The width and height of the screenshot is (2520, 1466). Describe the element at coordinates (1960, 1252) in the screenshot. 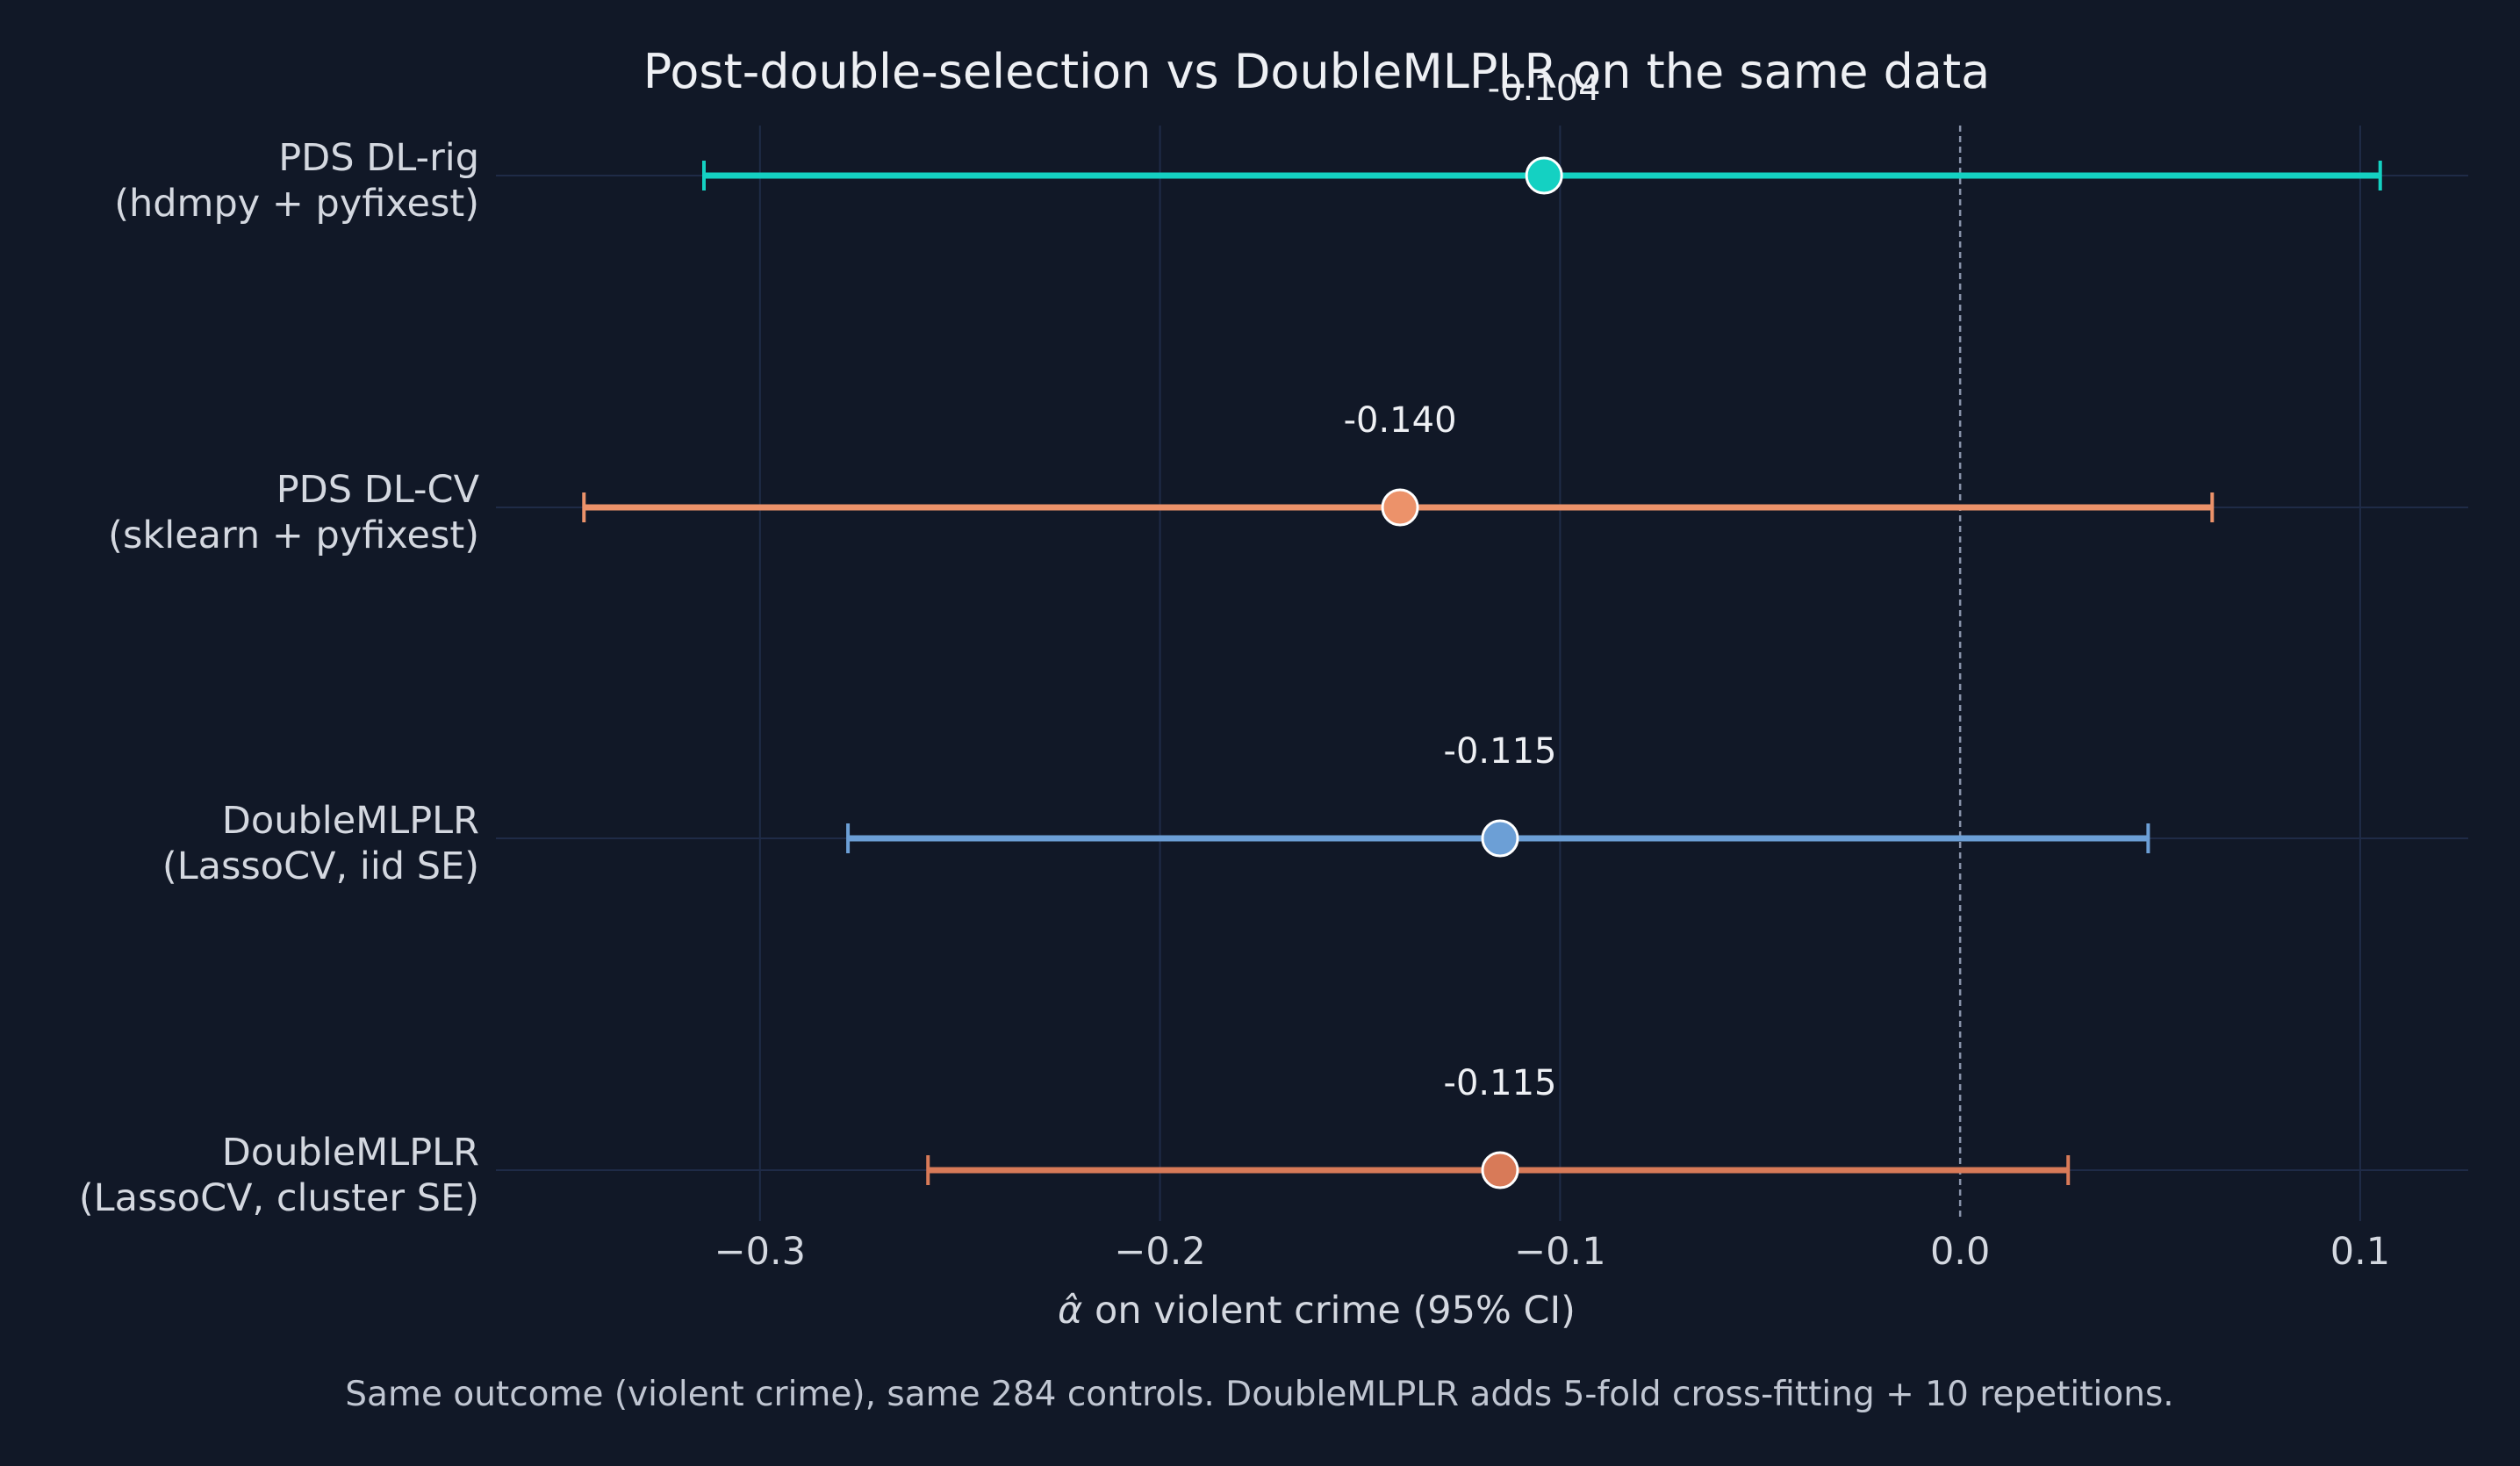

I see `x-tick-label: 0.0` at that location.